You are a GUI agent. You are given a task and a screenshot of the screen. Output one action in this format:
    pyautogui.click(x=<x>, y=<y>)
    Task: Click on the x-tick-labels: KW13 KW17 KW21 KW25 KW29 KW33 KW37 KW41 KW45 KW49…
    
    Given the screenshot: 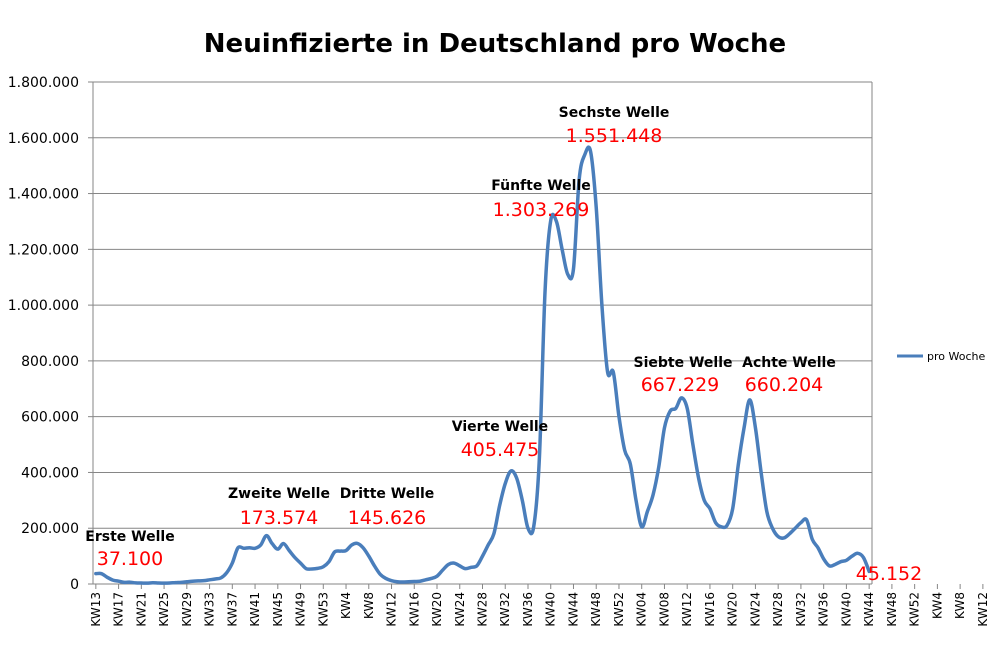 What is the action you would take?
    pyautogui.click(x=539, y=605)
    